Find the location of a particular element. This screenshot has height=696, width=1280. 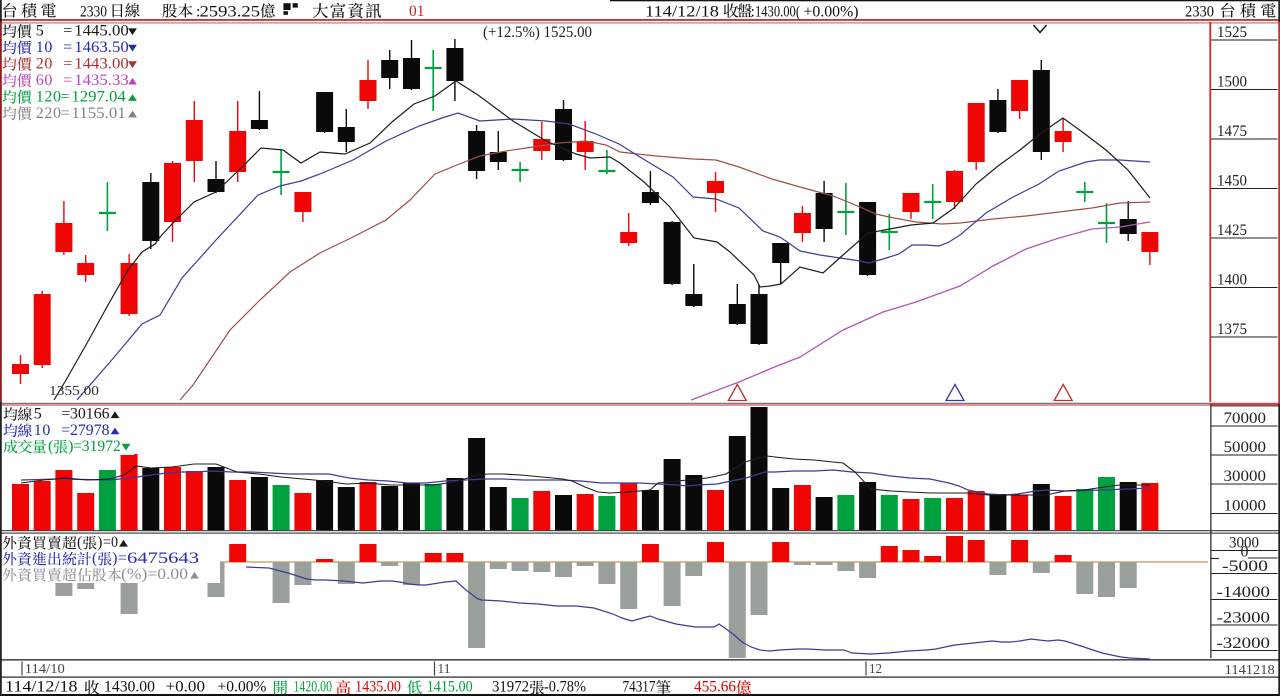

svg-text: 30166 is located at coordinates (90, 414).